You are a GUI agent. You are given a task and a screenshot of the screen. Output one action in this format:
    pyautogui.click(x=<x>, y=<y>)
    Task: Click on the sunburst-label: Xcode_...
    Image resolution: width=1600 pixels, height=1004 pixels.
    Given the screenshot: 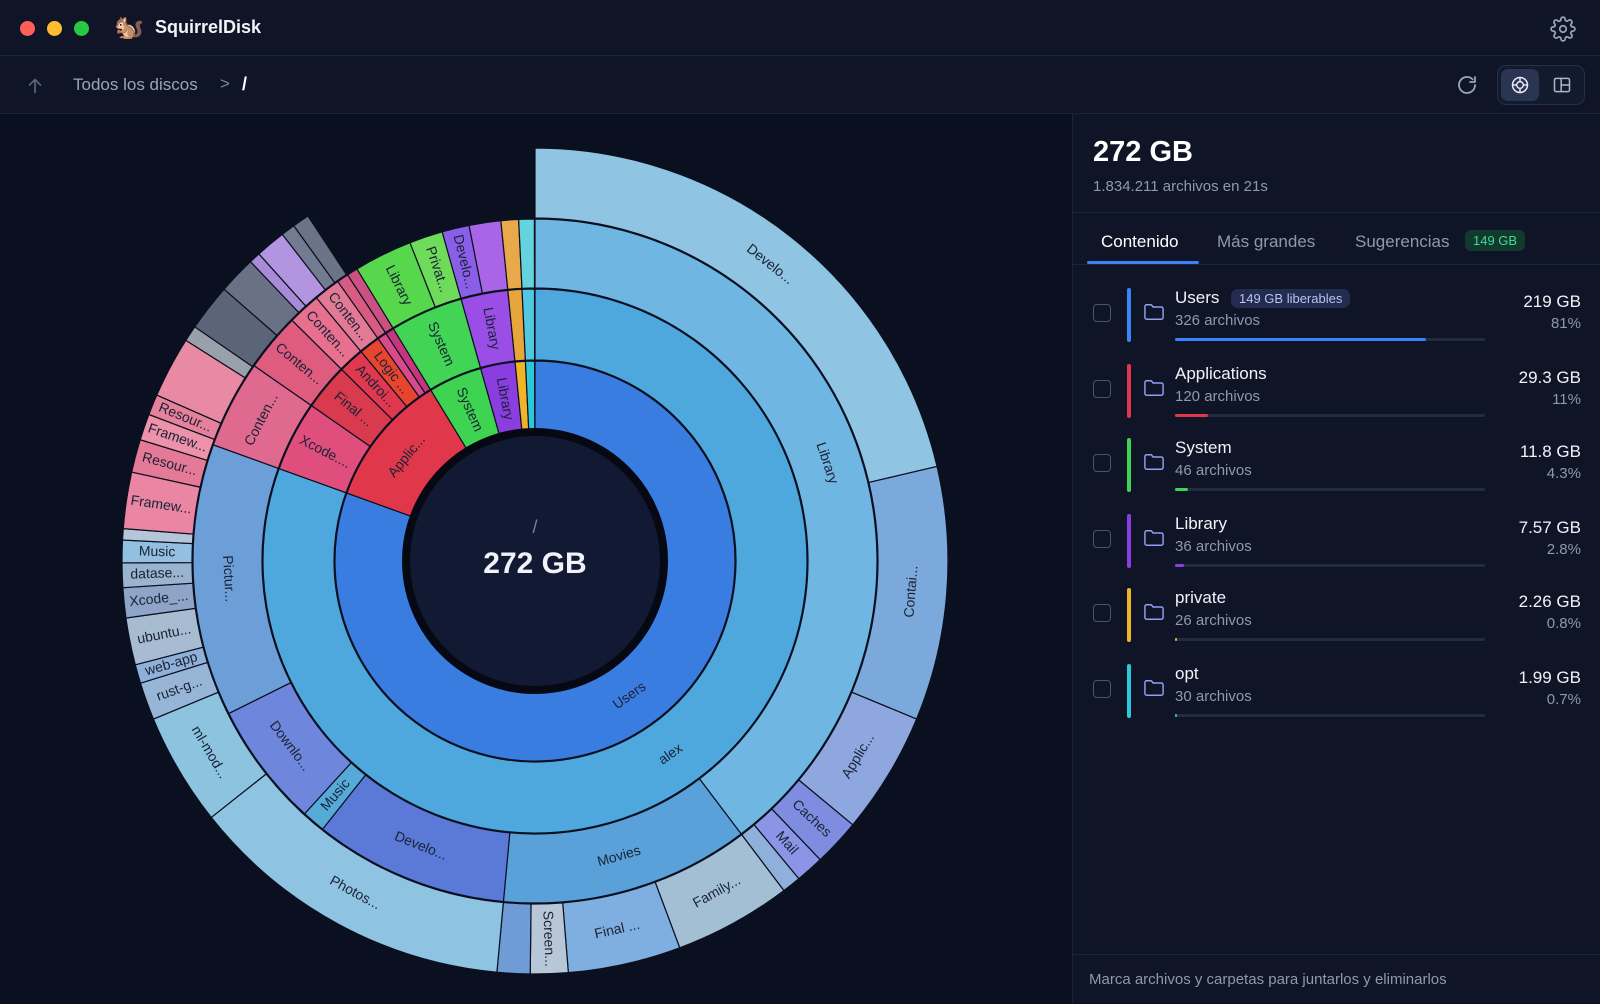 What is the action you would take?
    pyautogui.click(x=159, y=598)
    